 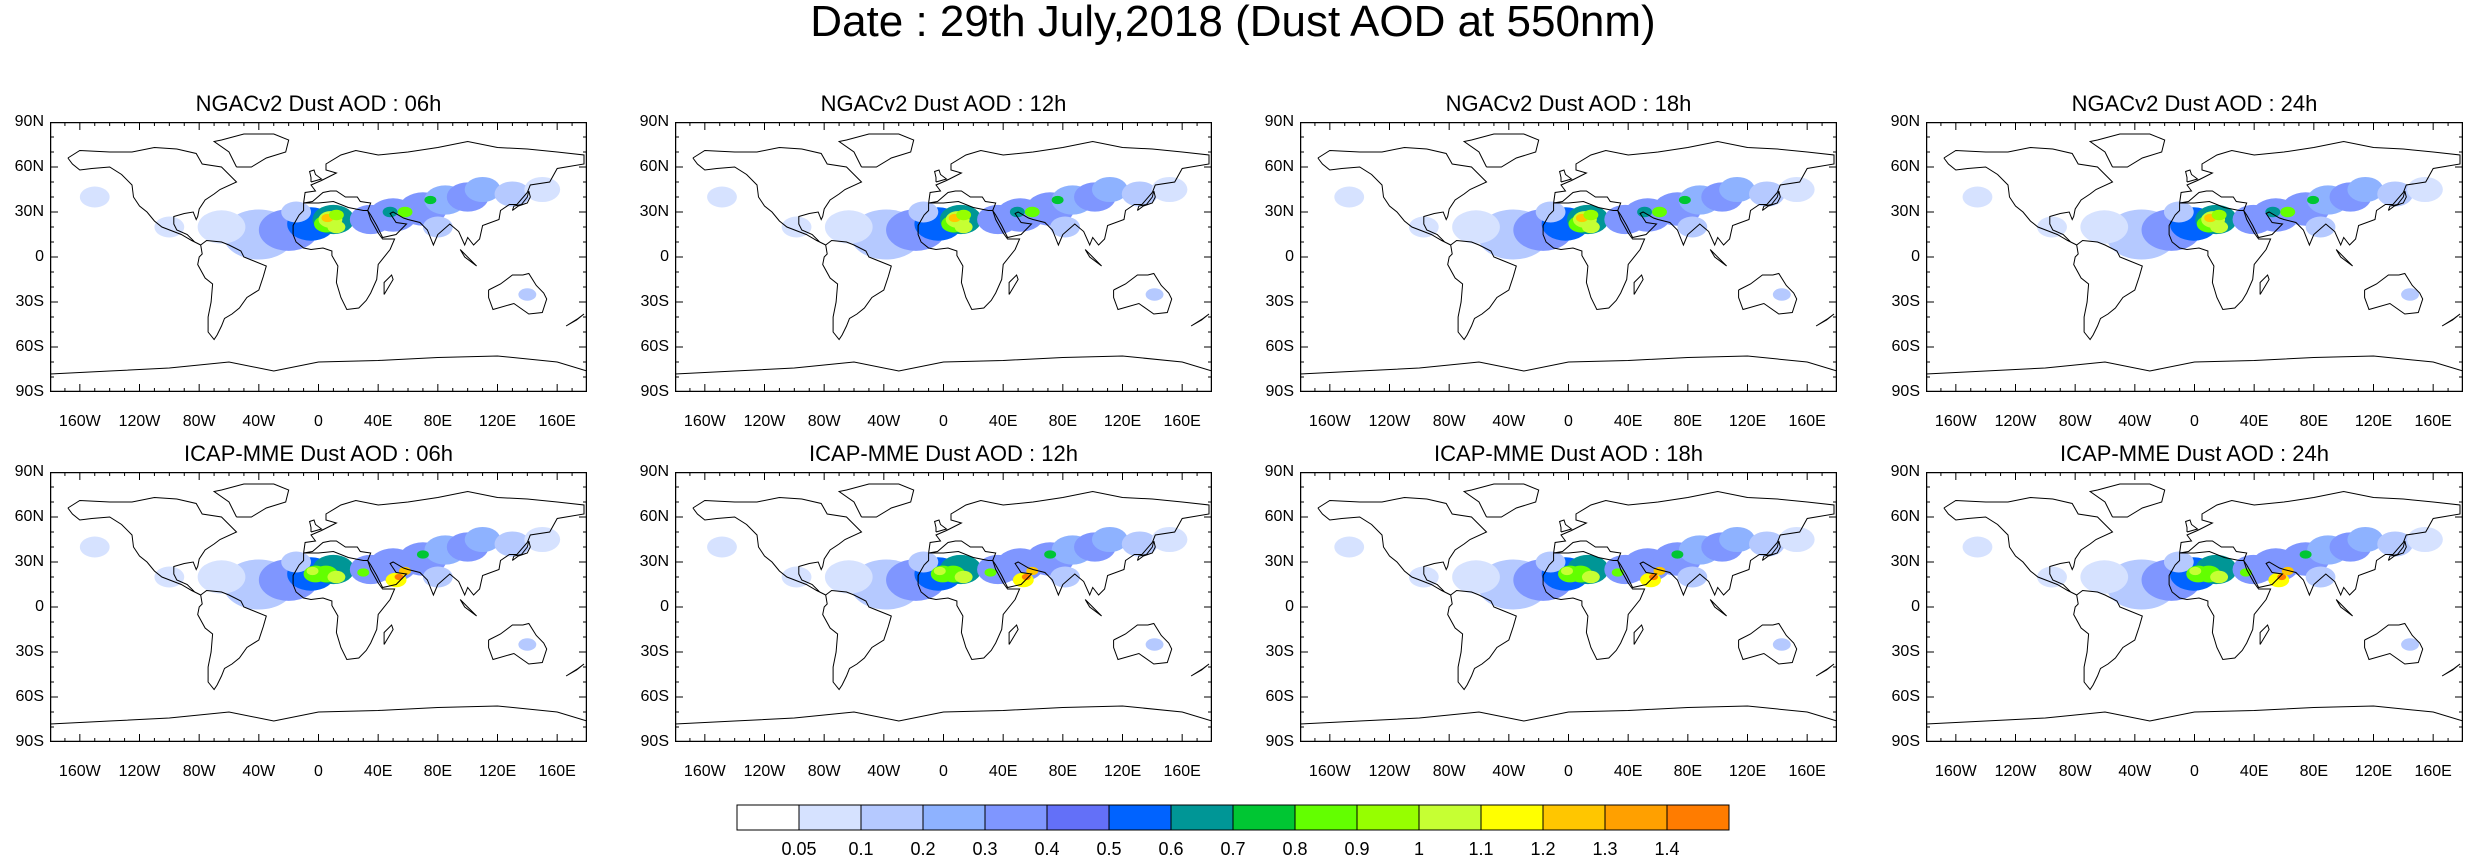 What do you see at coordinates (1295, 849) in the screenshot?
I see `colorbar-label: 0.8` at bounding box center [1295, 849].